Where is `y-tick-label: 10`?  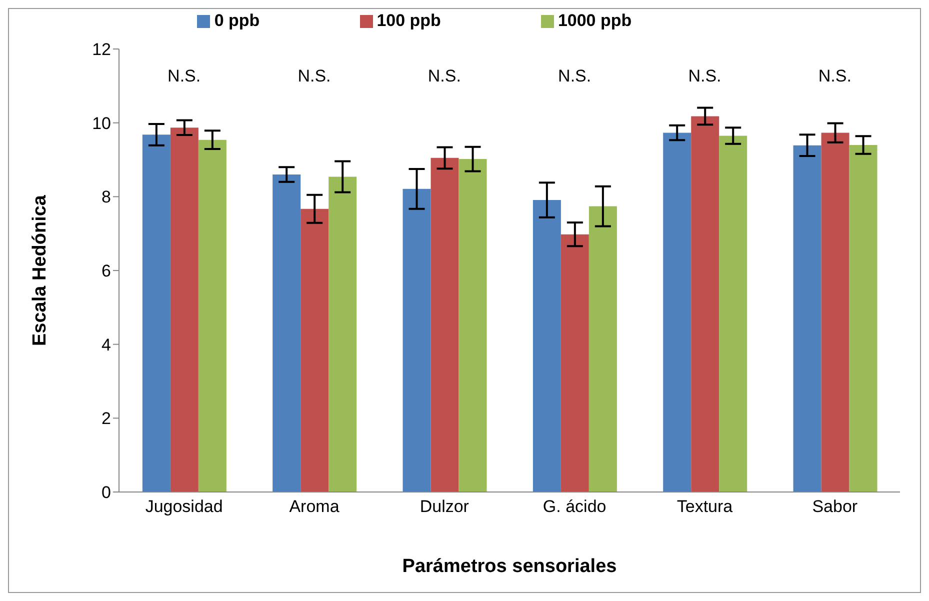
y-tick-label: 10 is located at coordinates (101, 123).